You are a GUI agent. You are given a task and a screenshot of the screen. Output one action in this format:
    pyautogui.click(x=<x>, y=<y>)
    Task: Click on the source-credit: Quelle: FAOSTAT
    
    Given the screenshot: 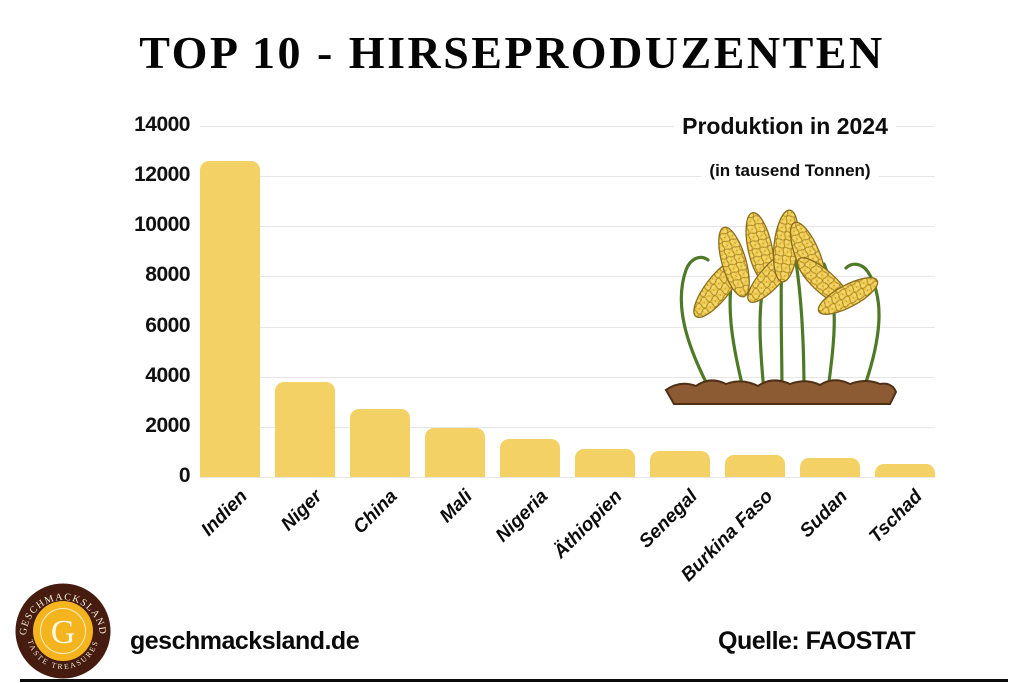 What is the action you would take?
    pyautogui.click(x=817, y=641)
    